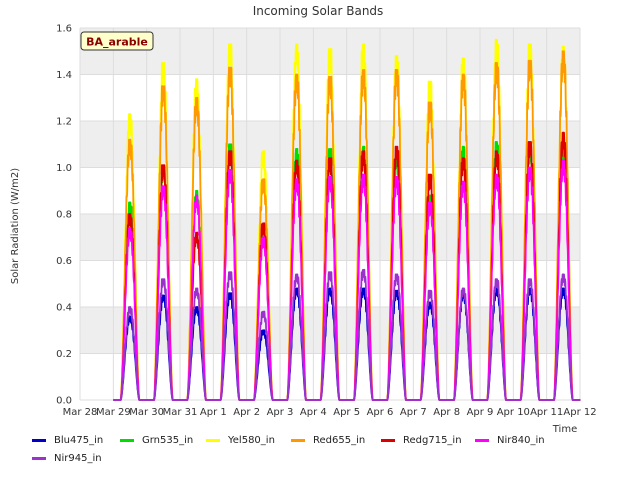 The image size is (640, 480). What do you see at coordinates (180, 412) in the screenshot?
I see `x-tick-label: Mar 31` at bounding box center [180, 412].